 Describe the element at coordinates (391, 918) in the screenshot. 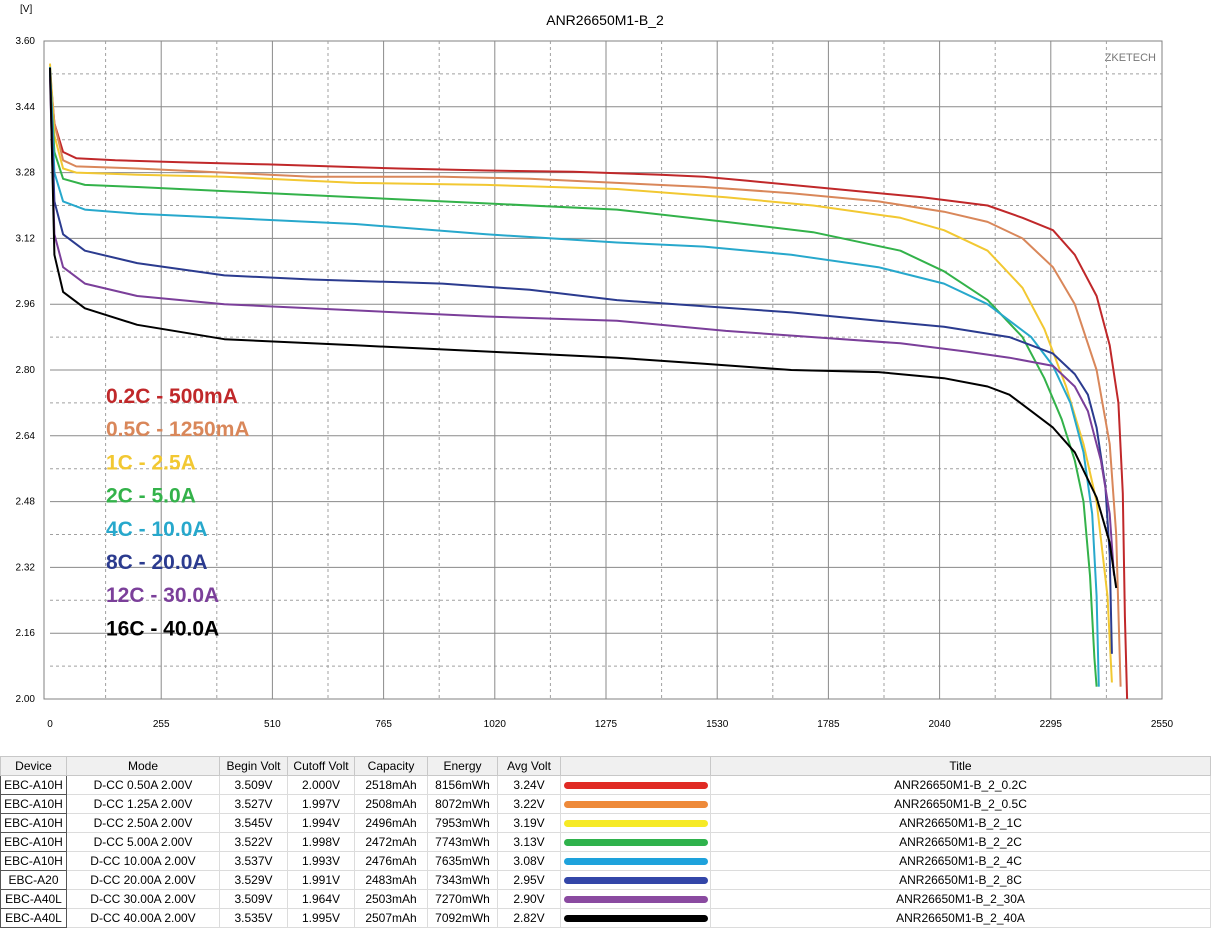

I see `cell-capacity: 2507mAh` at that location.